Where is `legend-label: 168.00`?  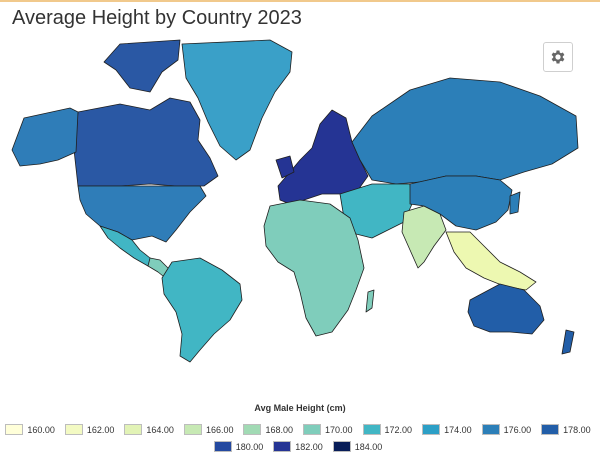 legend-label: 168.00 is located at coordinates (279, 429).